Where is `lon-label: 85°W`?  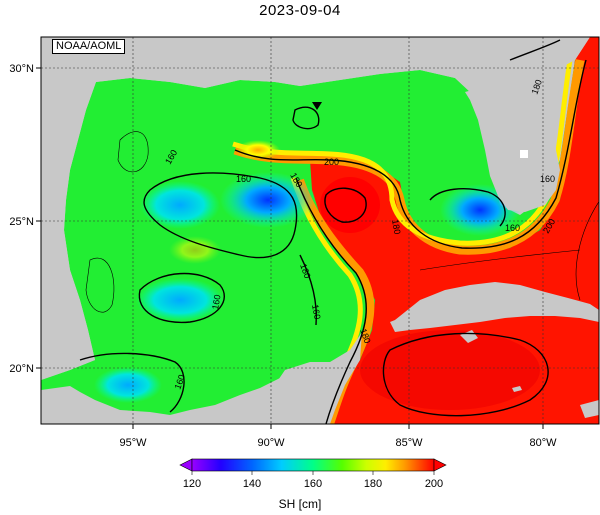 lon-label: 85°W is located at coordinates (409, 443).